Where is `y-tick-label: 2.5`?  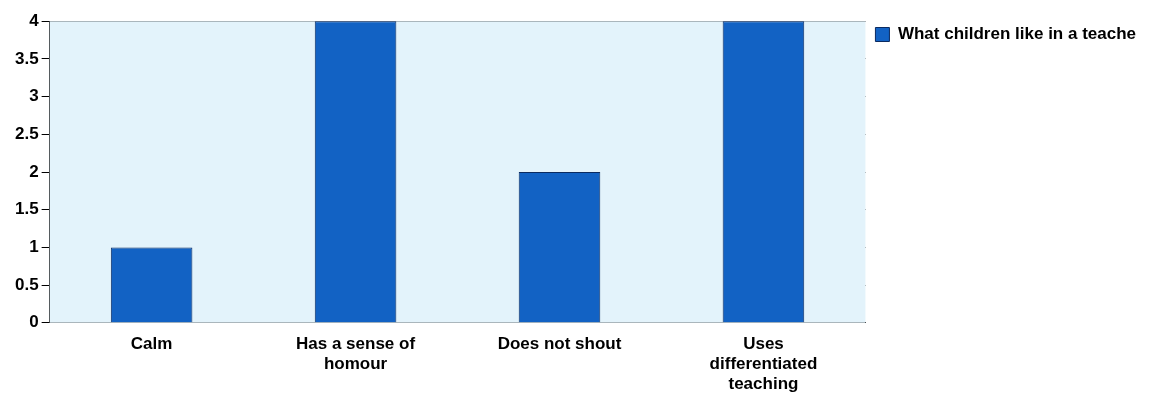
y-tick-label: 2.5 is located at coordinates (26, 133).